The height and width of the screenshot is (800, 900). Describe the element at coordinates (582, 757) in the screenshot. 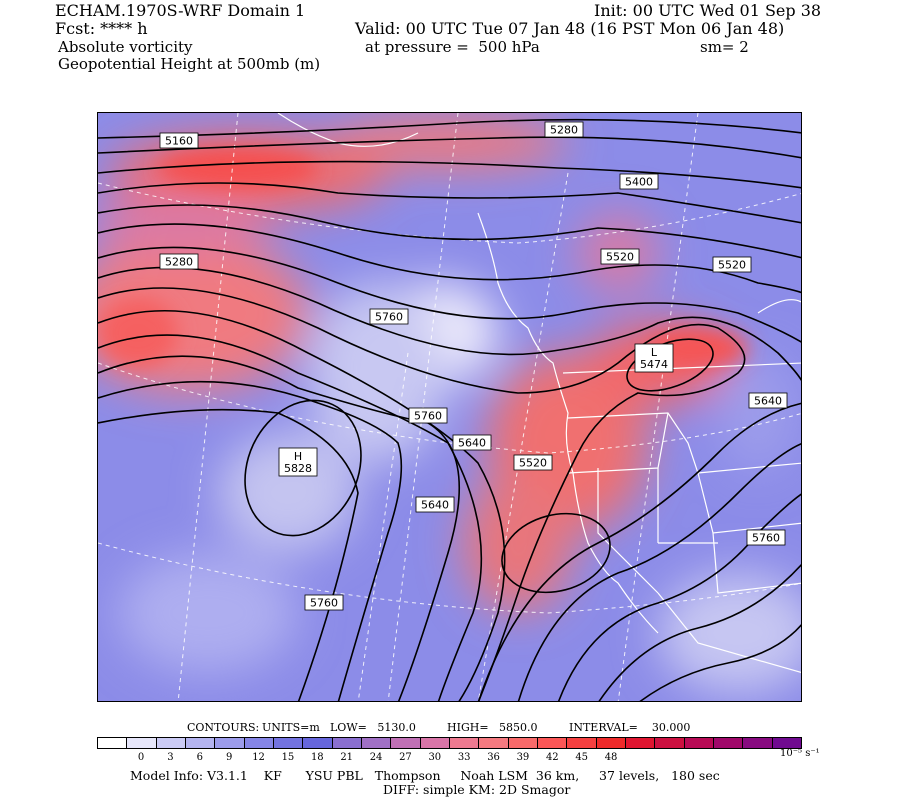

I see `colorbar-tick-label: 45` at that location.